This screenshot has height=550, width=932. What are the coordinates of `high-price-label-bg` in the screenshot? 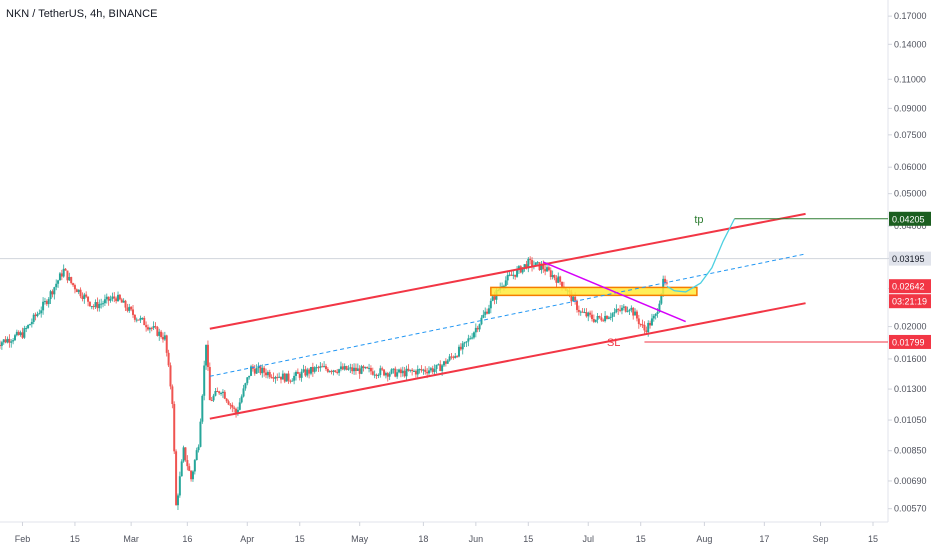 It's located at (910, 258).